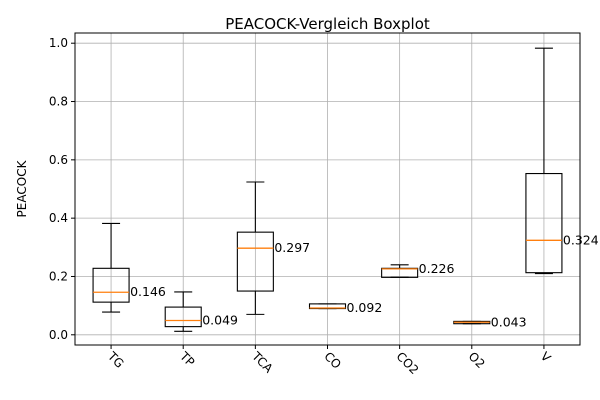 This screenshot has width=600, height=400. I want to click on median-label: 0.043, so click(509, 321).